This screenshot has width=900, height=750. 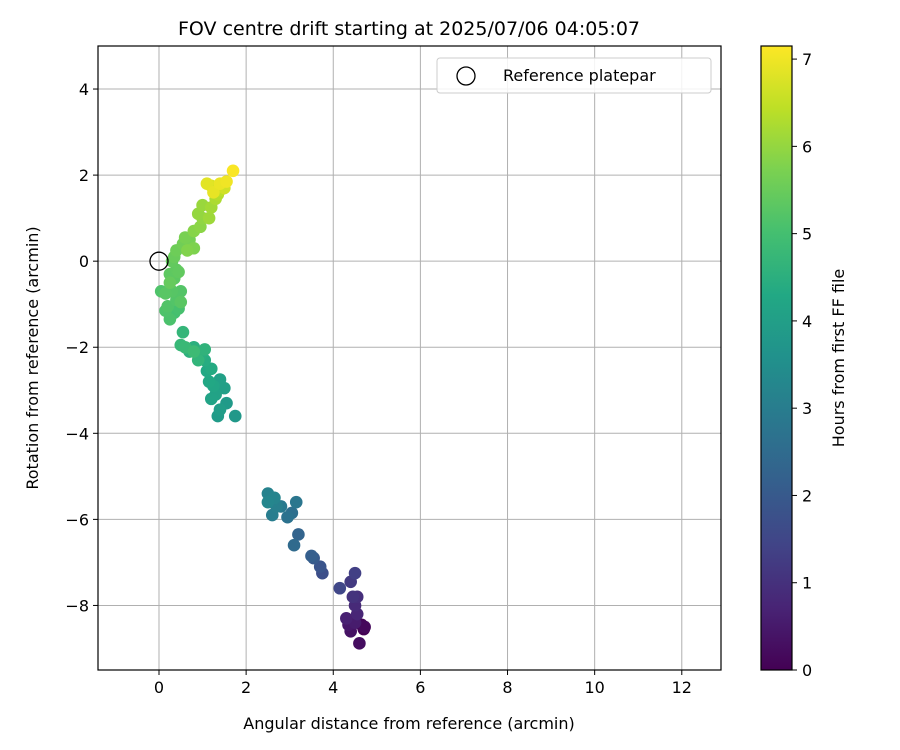 What do you see at coordinates (682, 687) in the screenshot?
I see `x-tick-label: 12` at bounding box center [682, 687].